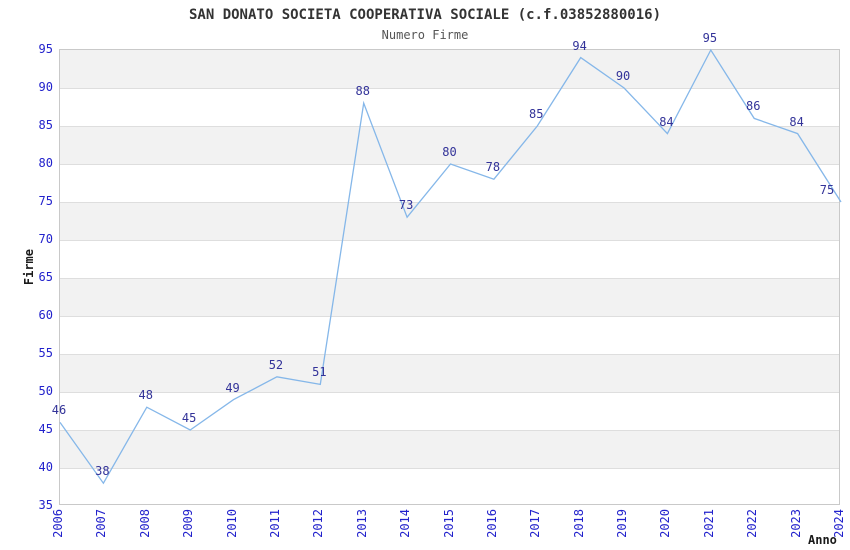 This screenshot has width=850, height=550. I want to click on x-tick-label: 2016, so click(491, 523).